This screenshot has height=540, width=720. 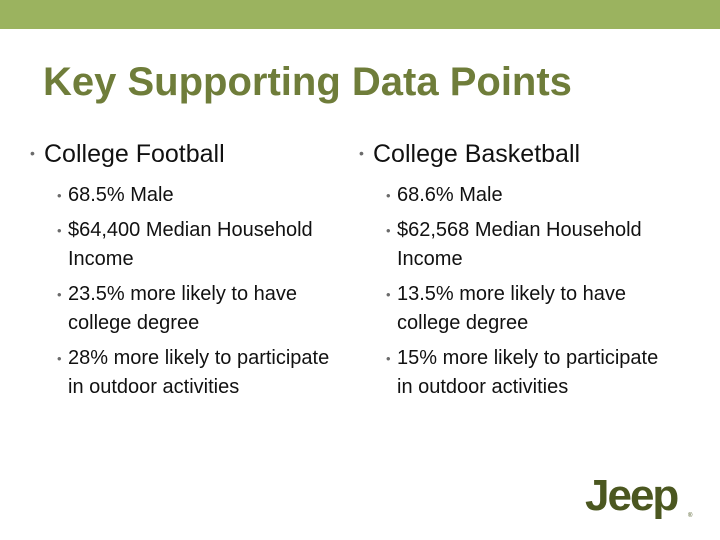 I want to click on slide-title: Key Supporting Data Points, so click(x=307, y=82).